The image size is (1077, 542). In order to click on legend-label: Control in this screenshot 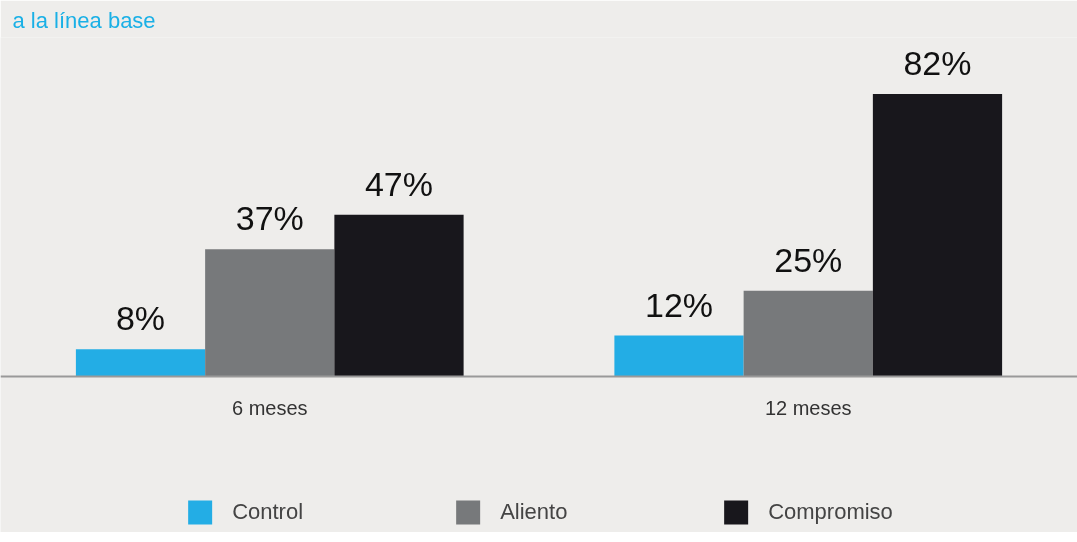, I will do `click(268, 512)`.